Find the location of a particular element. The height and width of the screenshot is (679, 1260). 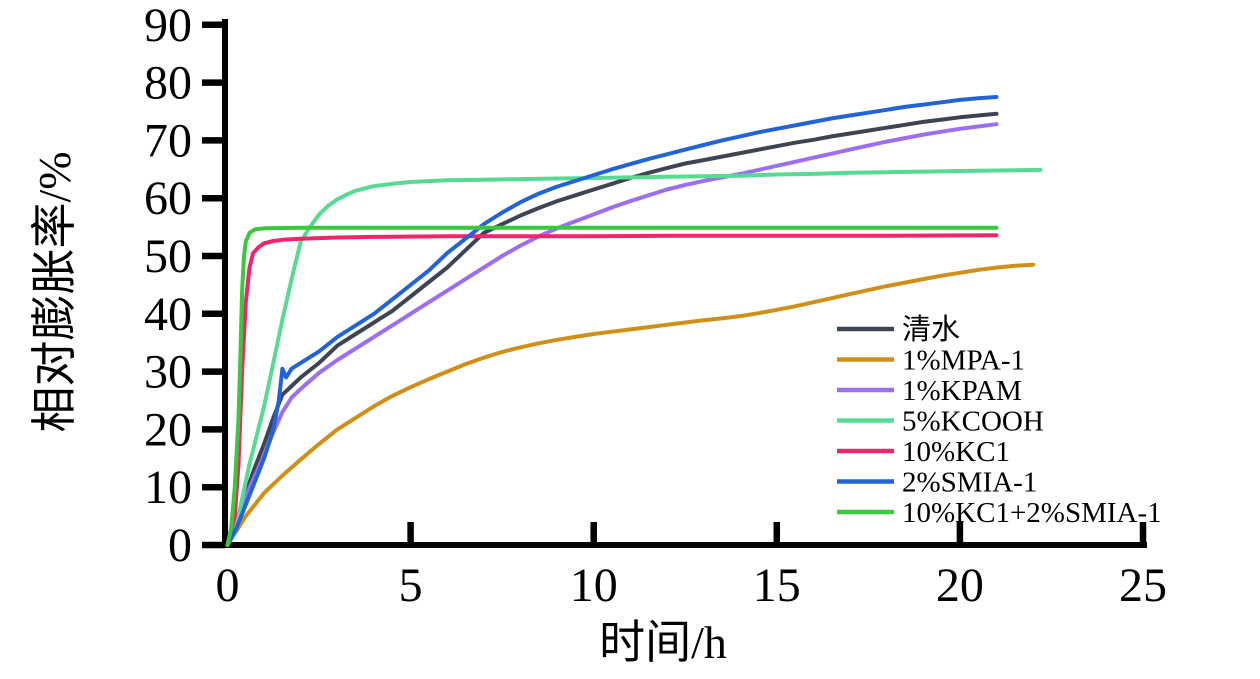

legend-label-7: 10%KC1+2%SMIA-1 is located at coordinates (1032, 513).